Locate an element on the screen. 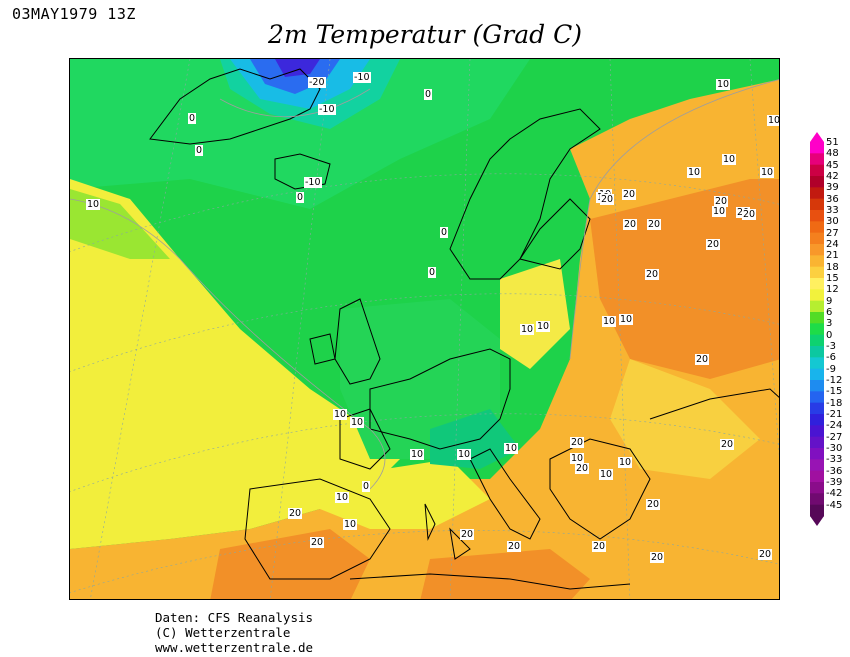 This screenshot has height=657, width=850. legend-label: 3 is located at coordinates (829, 324).